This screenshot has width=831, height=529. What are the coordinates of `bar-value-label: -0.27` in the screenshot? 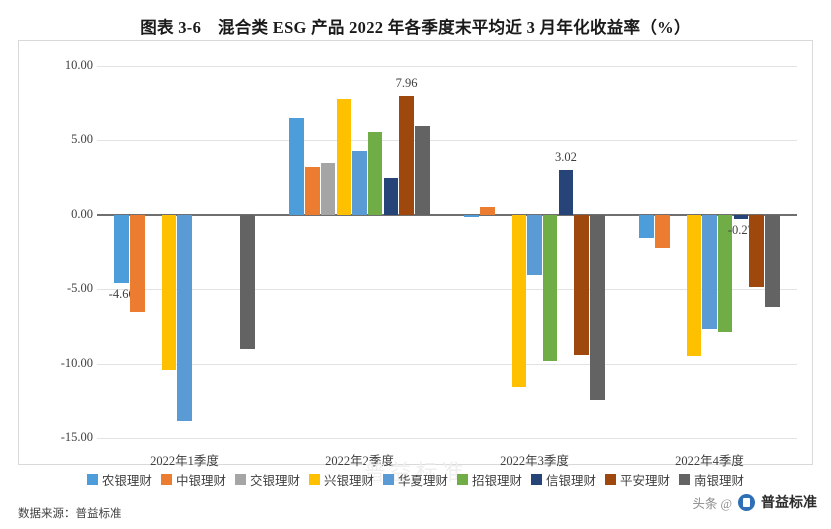 It's located at (740, 229).